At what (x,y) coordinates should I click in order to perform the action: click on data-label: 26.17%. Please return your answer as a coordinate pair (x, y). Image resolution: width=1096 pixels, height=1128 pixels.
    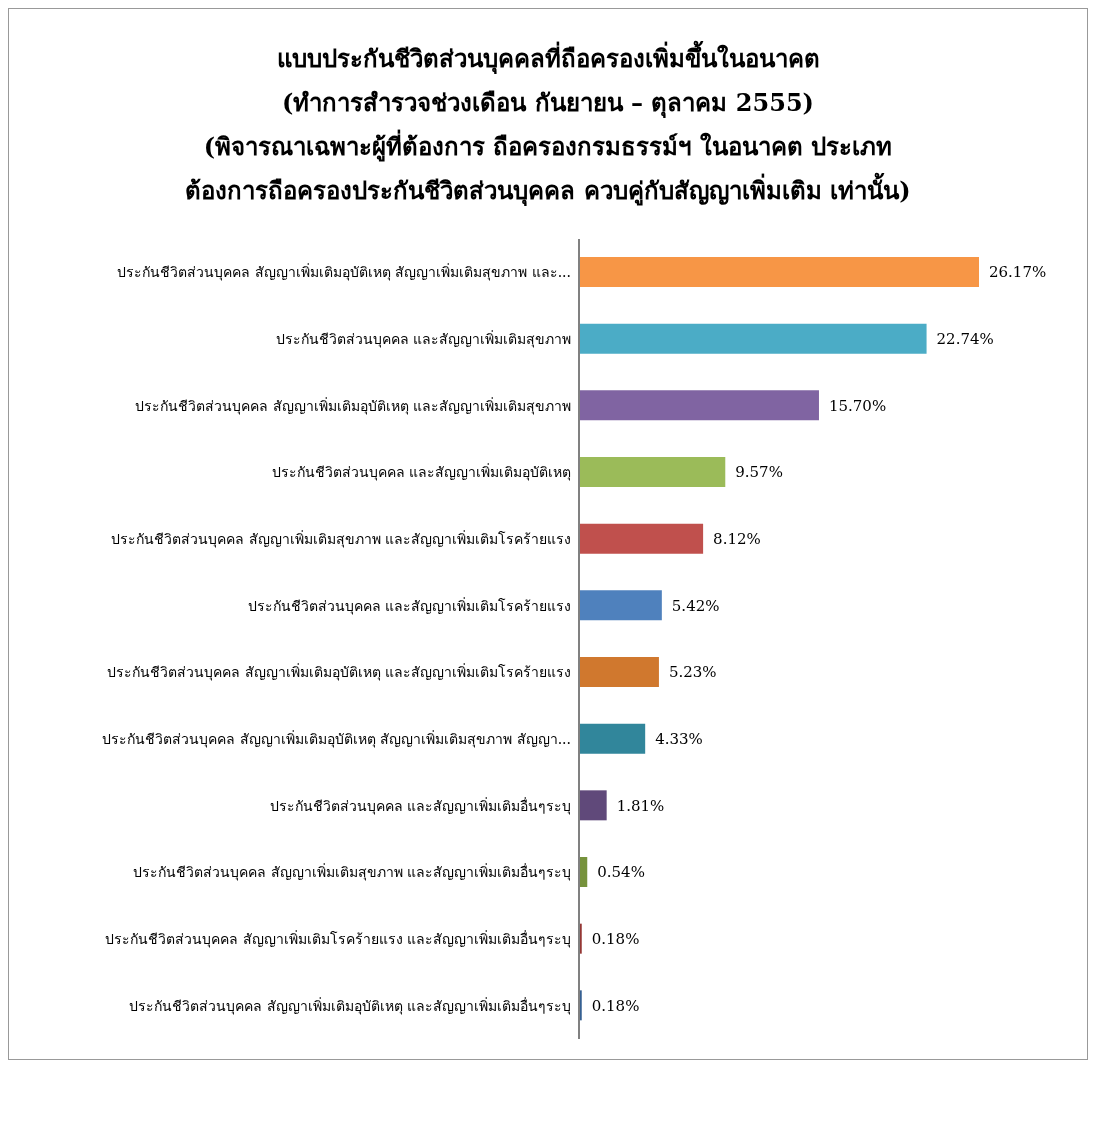
    Looking at the image, I should click on (1018, 272).